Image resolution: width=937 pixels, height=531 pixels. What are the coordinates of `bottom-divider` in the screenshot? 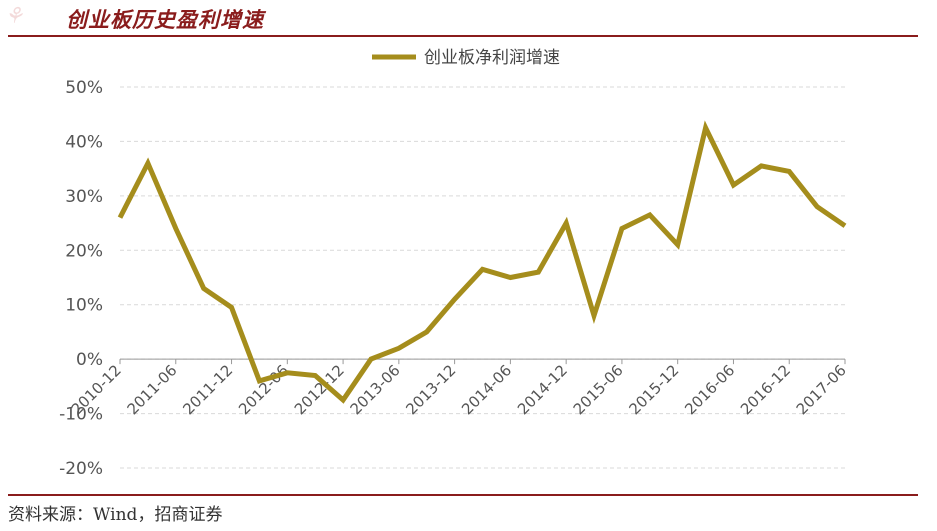 It's located at (463, 495).